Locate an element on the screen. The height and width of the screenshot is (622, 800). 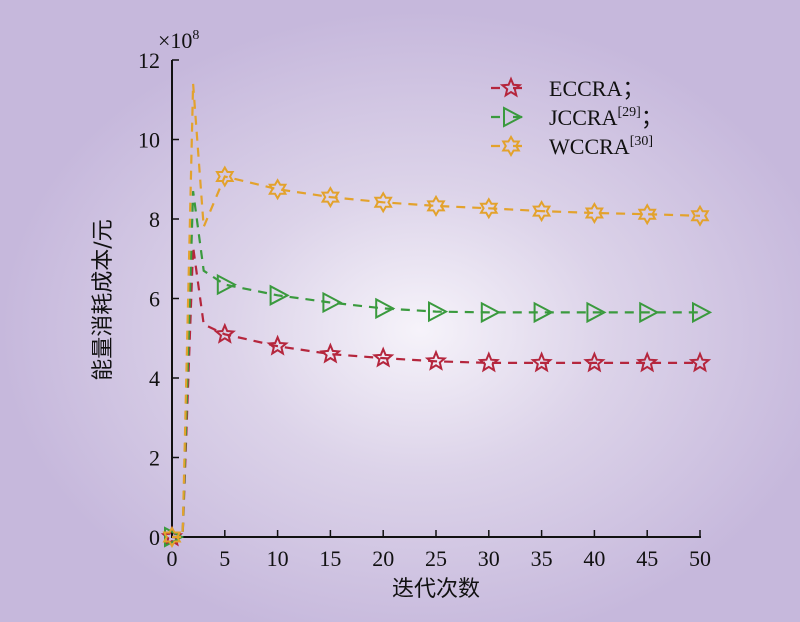
legend-label: WCCRA[30] is located at coordinates (601, 146).